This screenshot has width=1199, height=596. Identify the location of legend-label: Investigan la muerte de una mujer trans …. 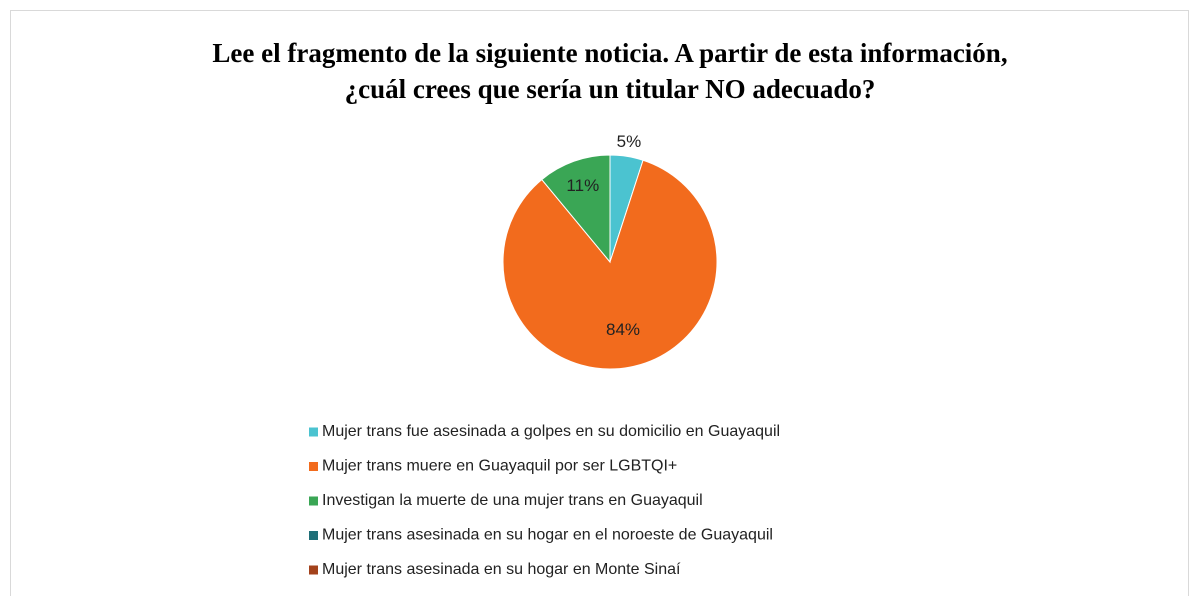
(512, 500).